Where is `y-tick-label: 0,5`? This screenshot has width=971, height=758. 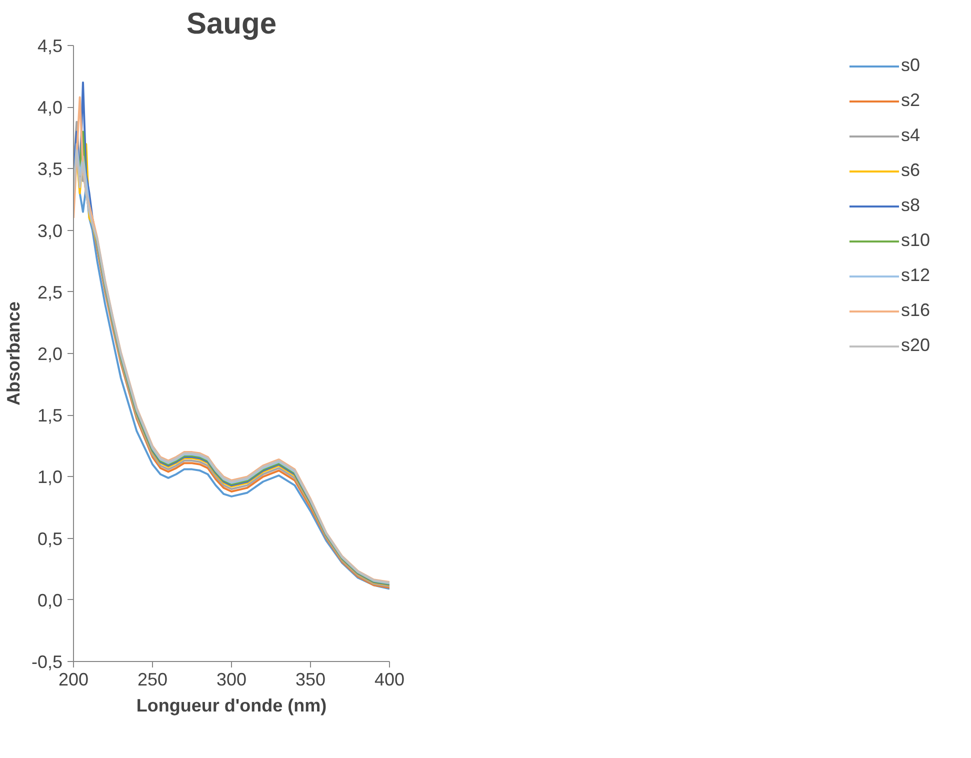
y-tick-label: 0,5 is located at coordinates (50, 538).